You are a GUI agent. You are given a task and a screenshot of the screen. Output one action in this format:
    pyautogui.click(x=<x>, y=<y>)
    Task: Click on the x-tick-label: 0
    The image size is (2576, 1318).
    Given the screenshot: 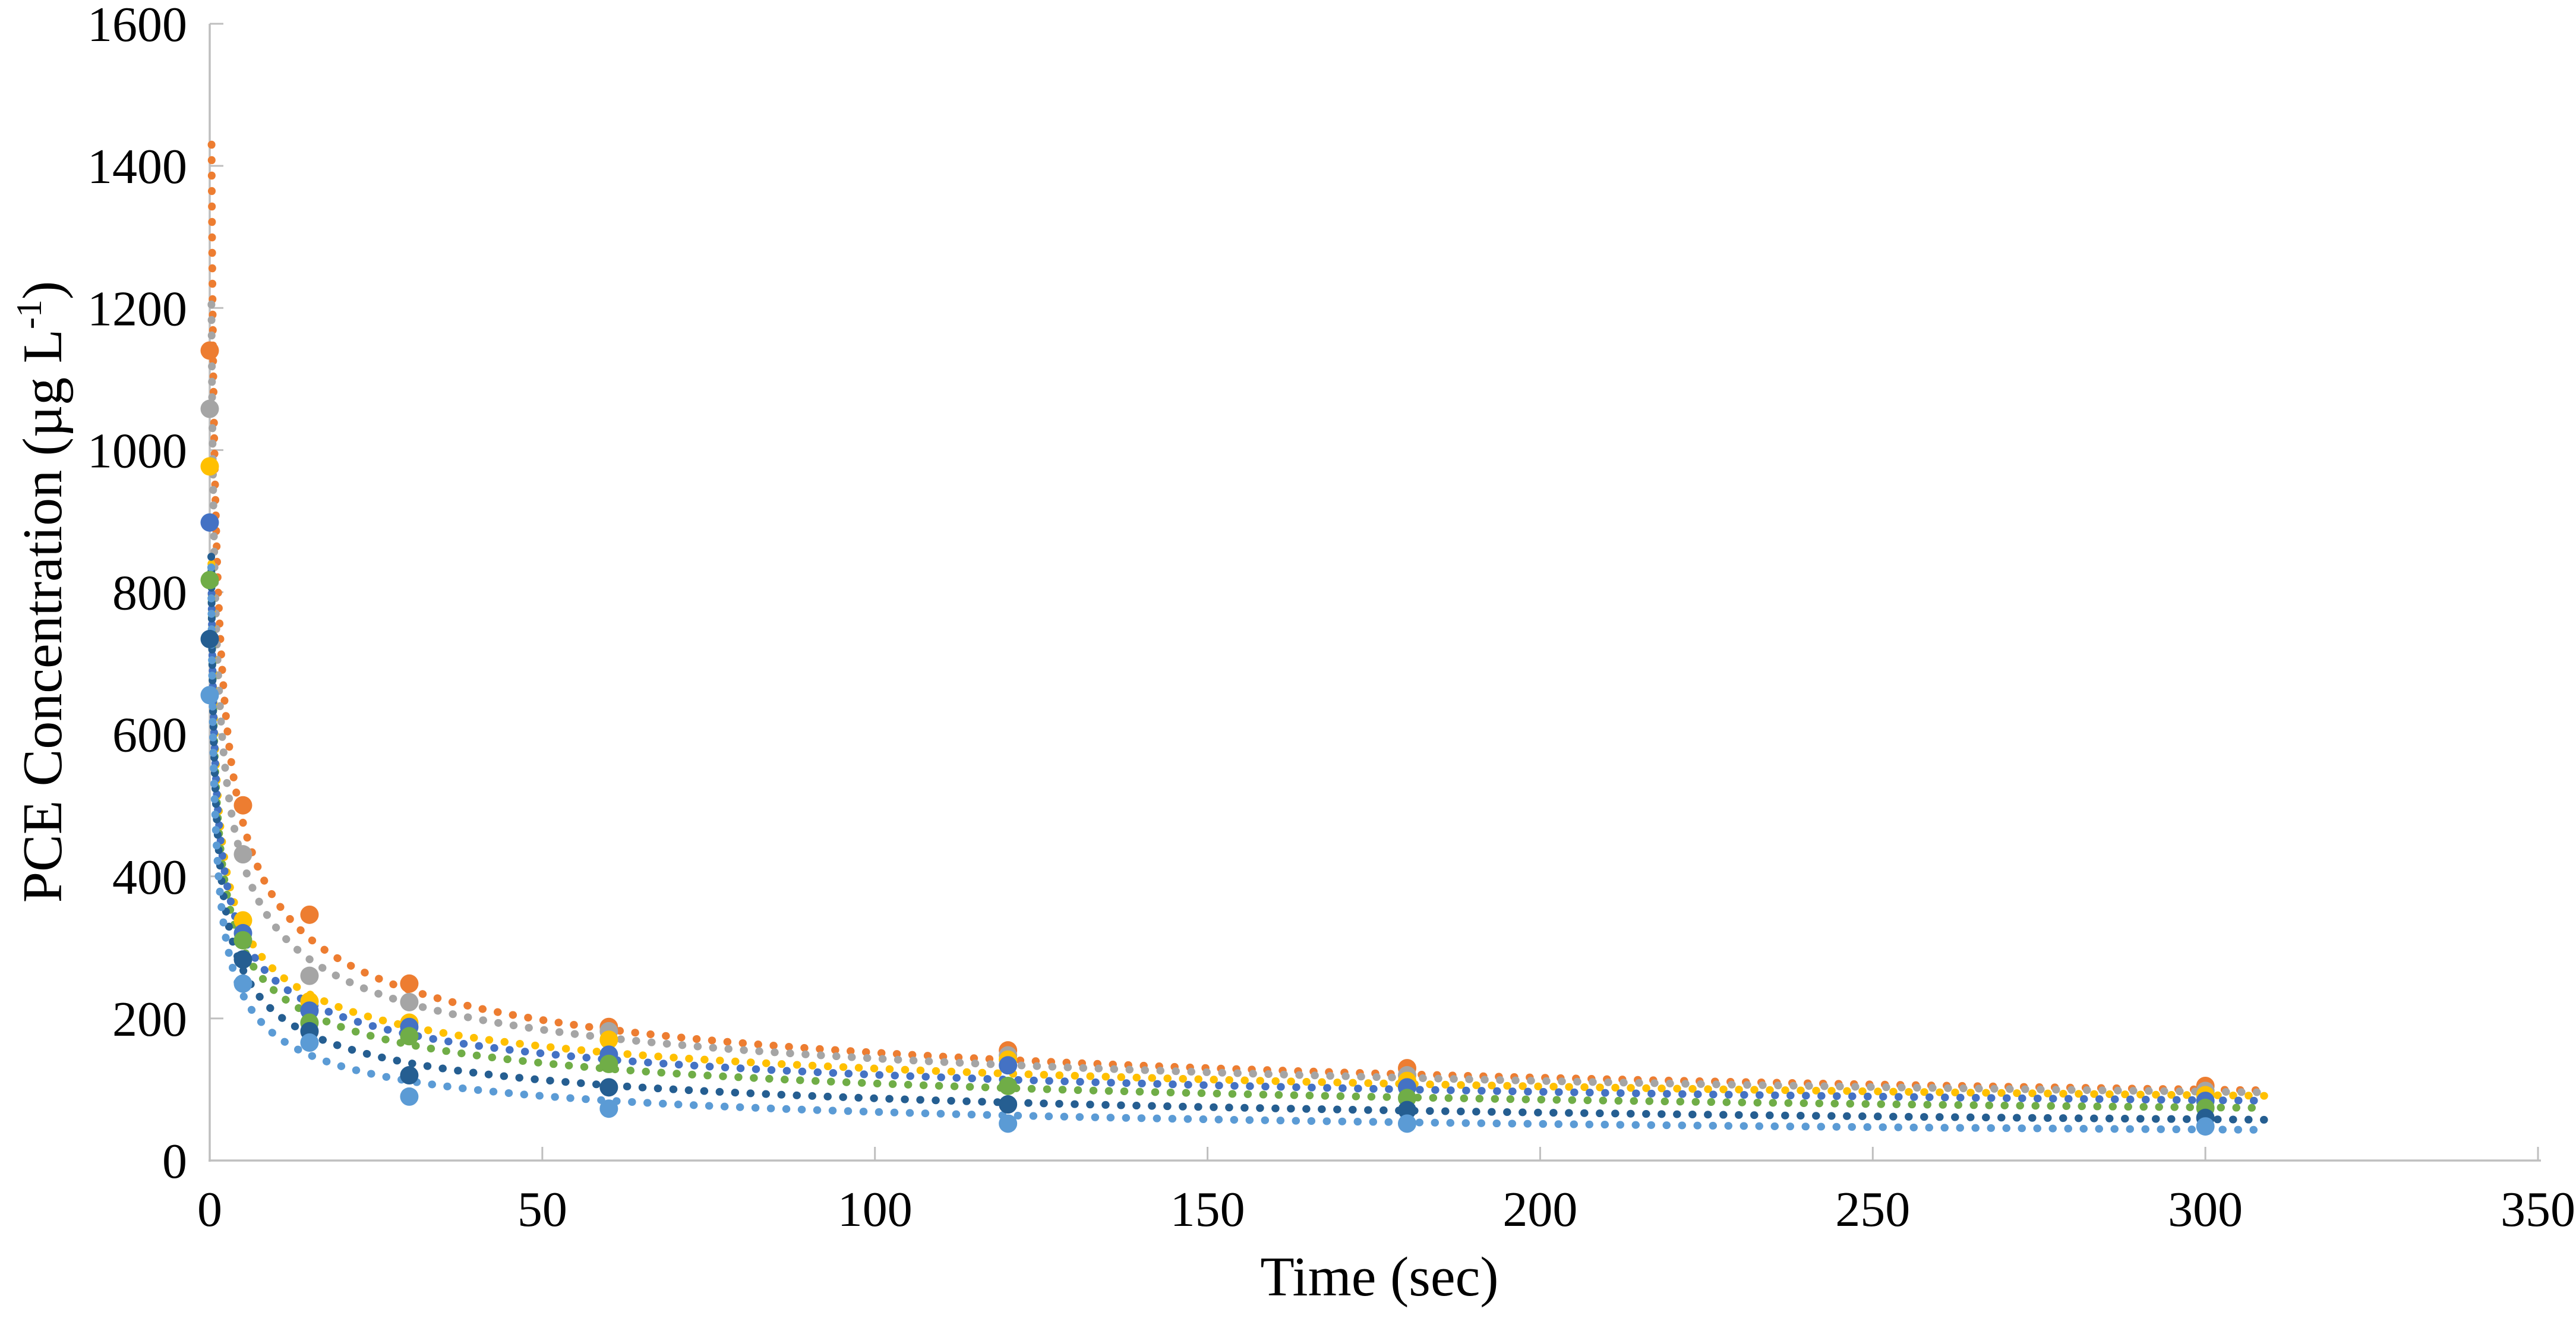 What is the action you would take?
    pyautogui.click(x=209, y=1209)
    